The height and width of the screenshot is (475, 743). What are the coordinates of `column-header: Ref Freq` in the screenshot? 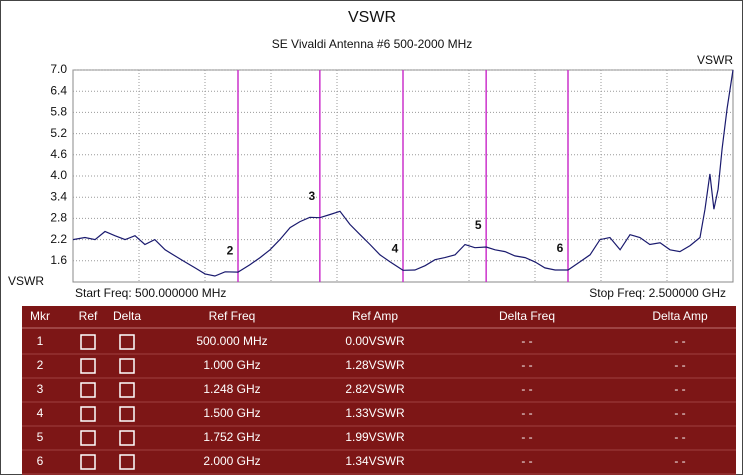 It's located at (232, 316).